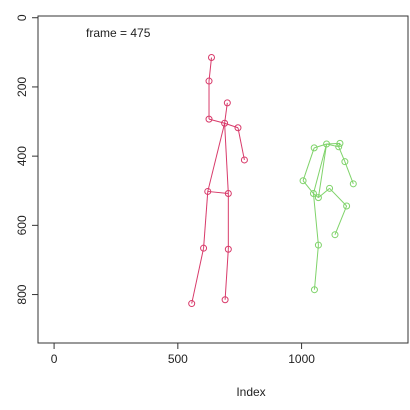 Image resolution: width=410 pixels, height=410 pixels. What do you see at coordinates (54, 359) in the screenshot?
I see `x-tick-label: 0` at bounding box center [54, 359].